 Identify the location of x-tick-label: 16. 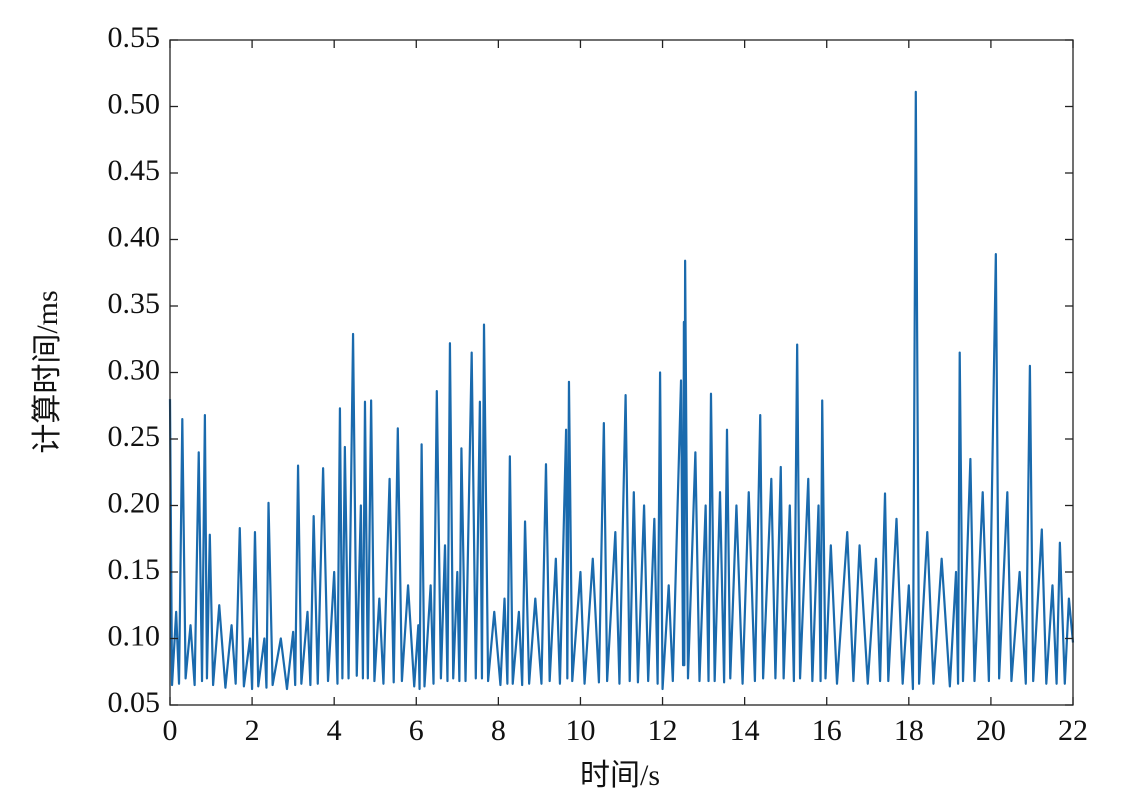
(827, 730).